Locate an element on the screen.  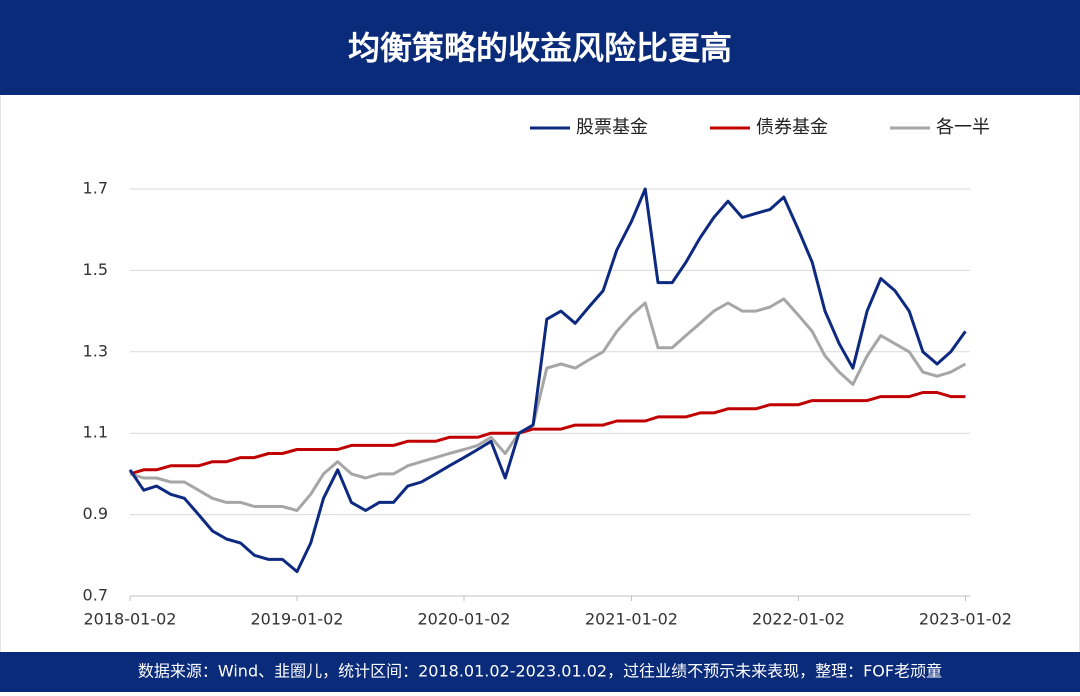
header-band is located at coordinates (540, 47).